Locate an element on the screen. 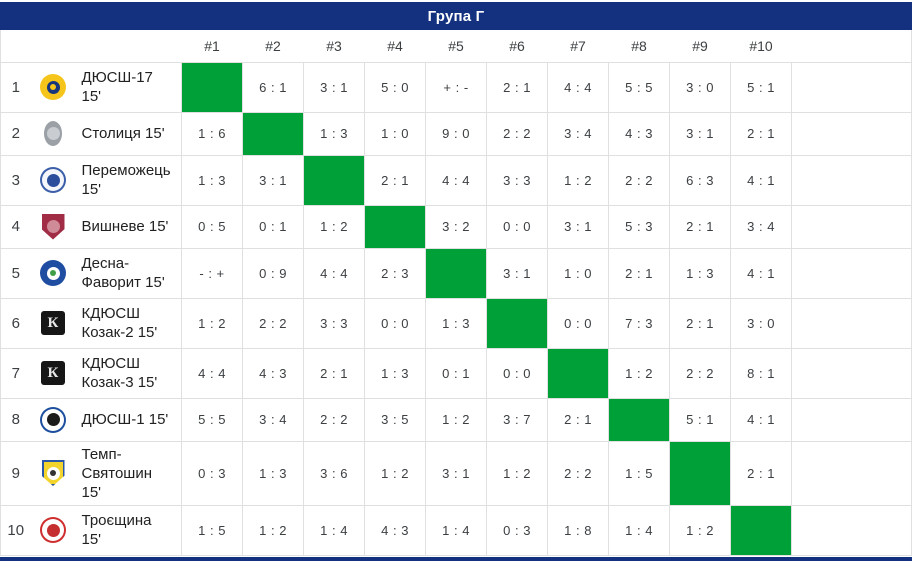 The width and height of the screenshot is (915, 569). team-name: КДЮСШ Козак-3 15' is located at coordinates (128, 372).